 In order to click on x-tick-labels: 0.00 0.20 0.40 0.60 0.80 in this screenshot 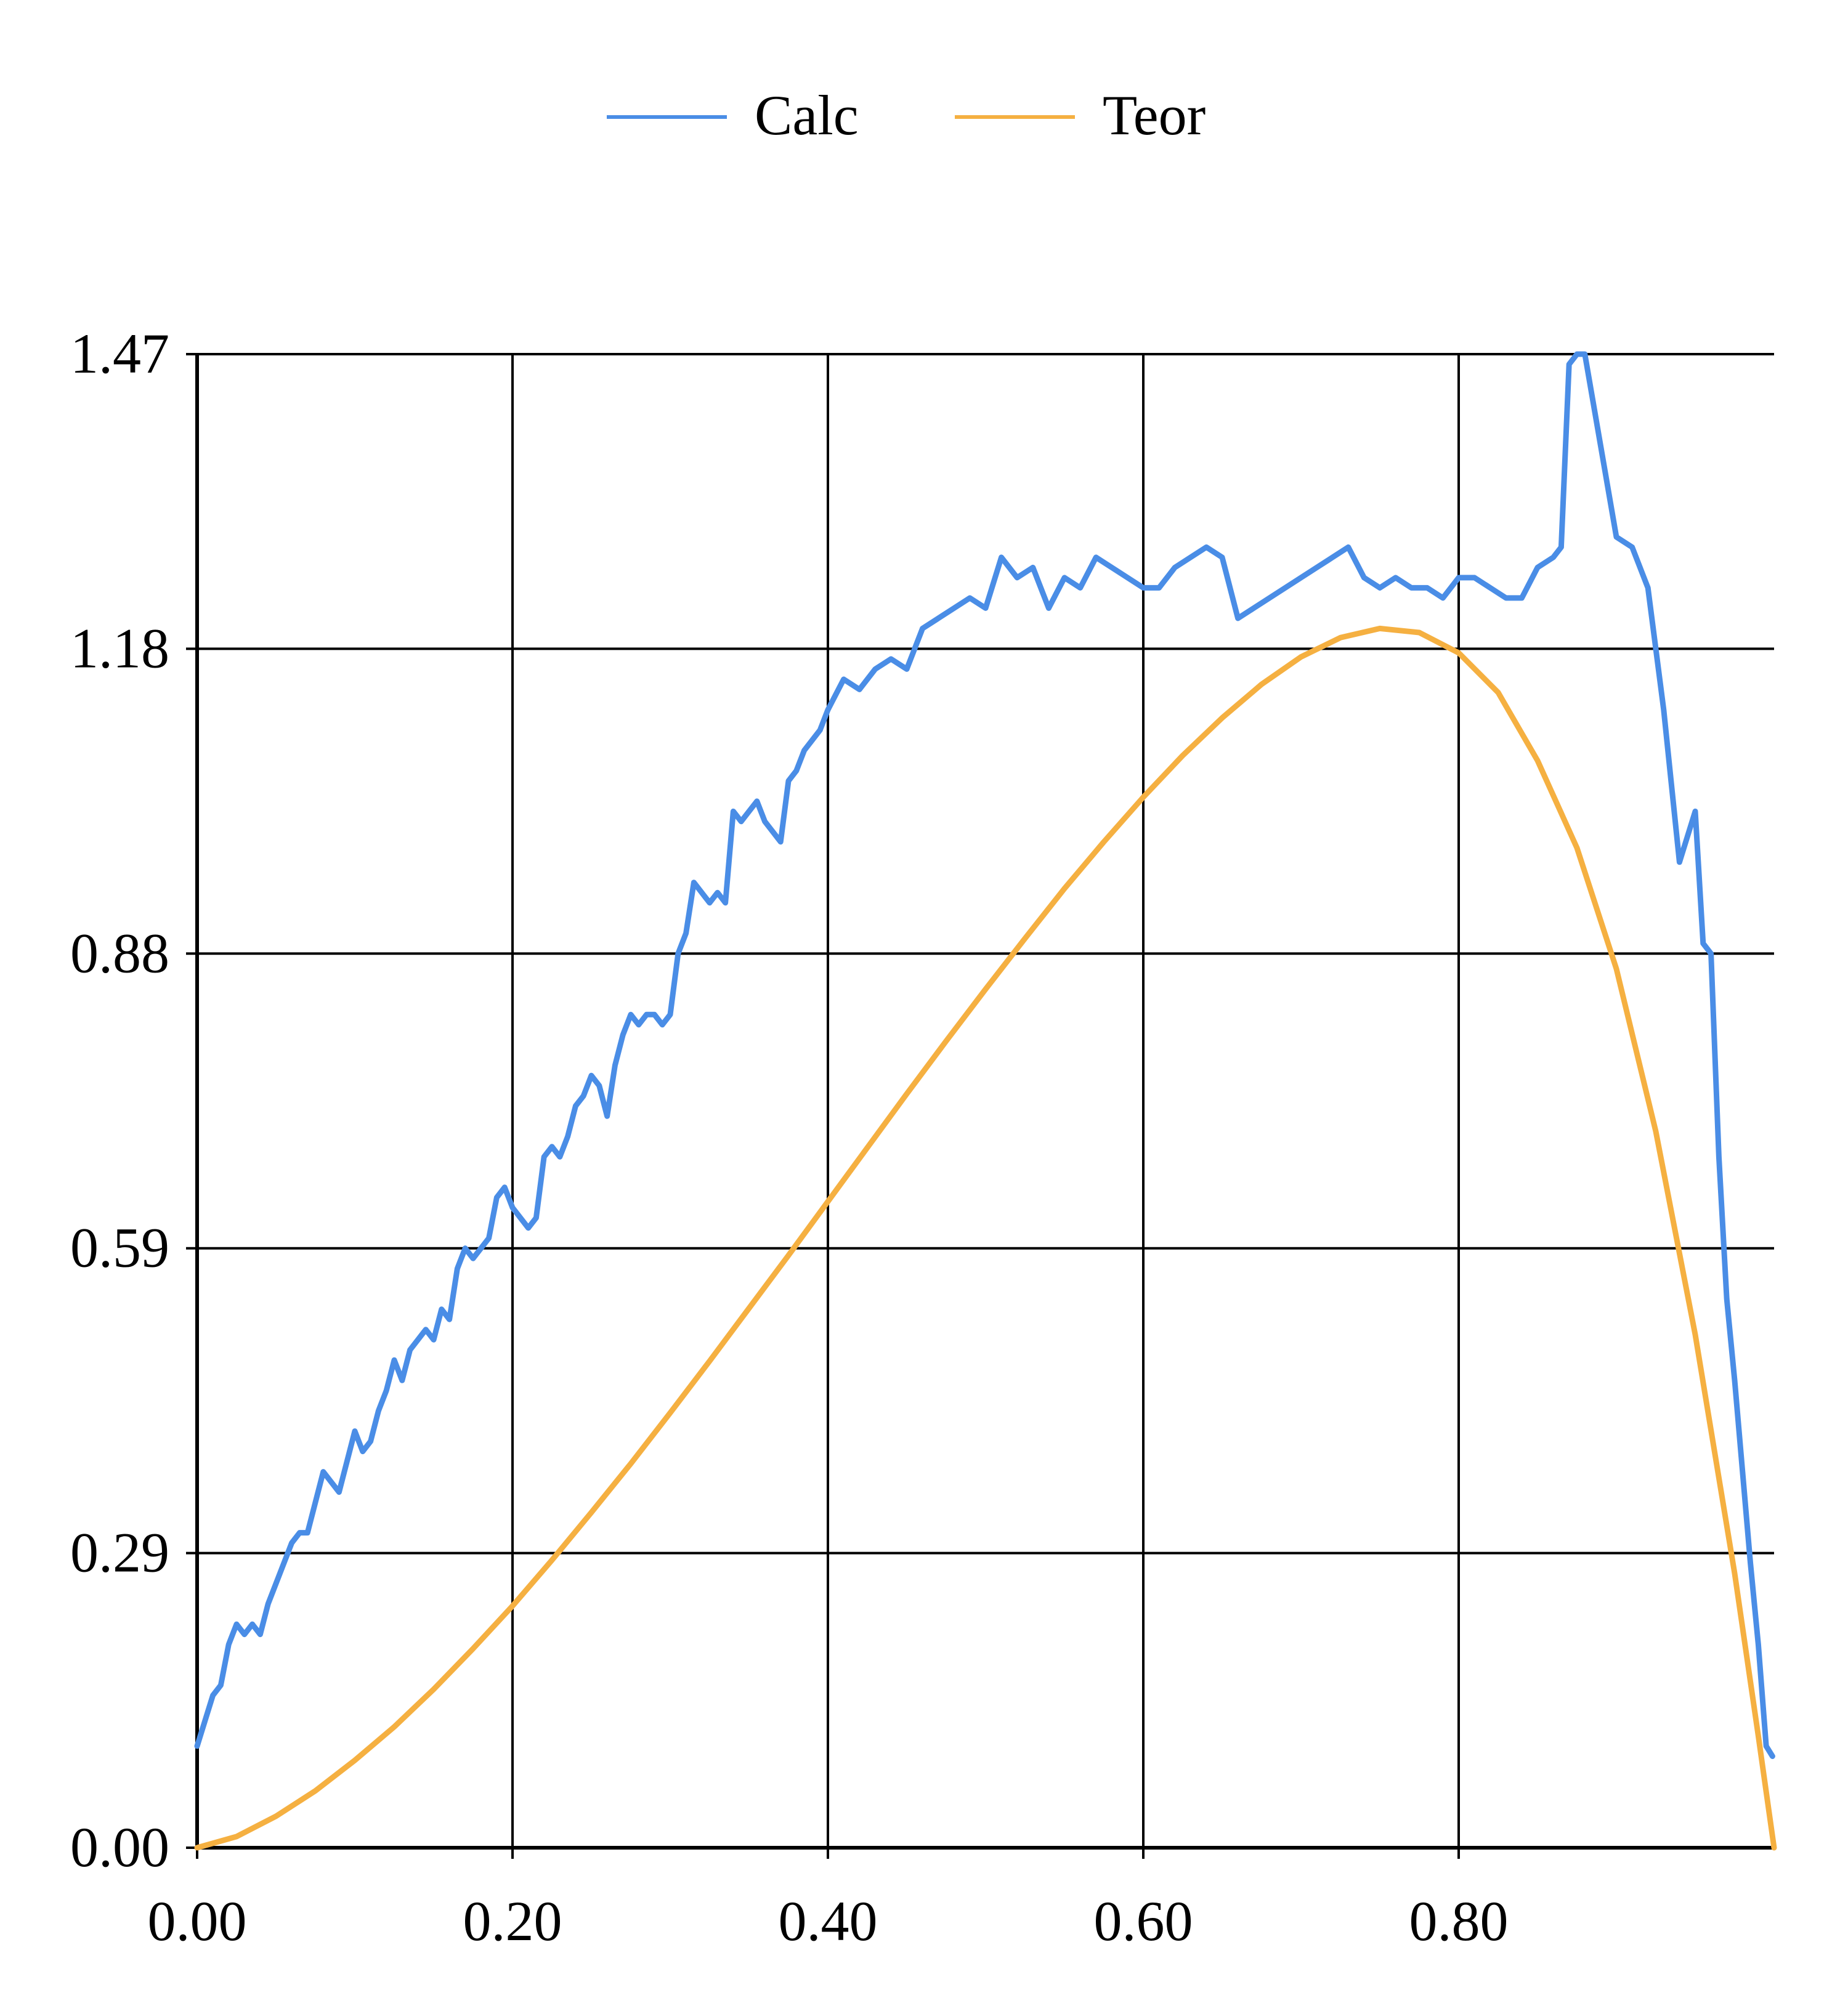, I will do `click(828, 1921)`.